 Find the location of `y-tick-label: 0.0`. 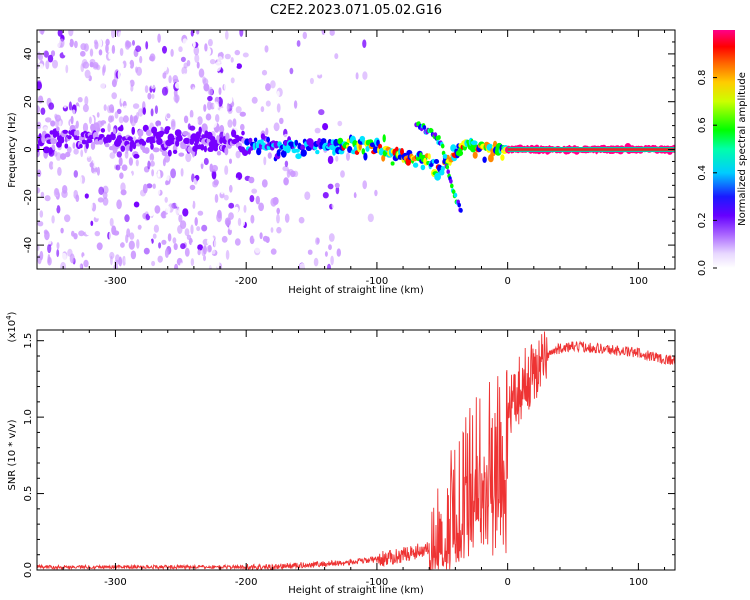

y-tick-label: 0.0 is located at coordinates (28, 570).